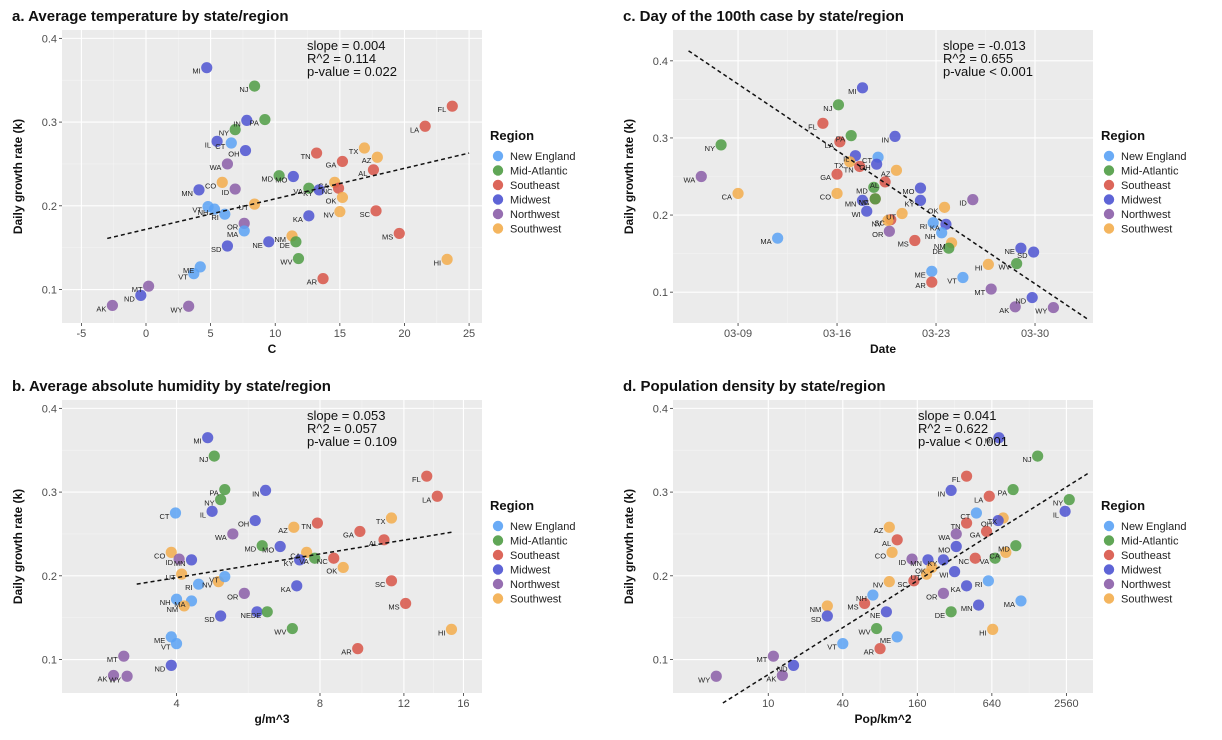 The width and height of the screenshot is (1222, 740). Describe the element at coordinates (963, 441) in the screenshot. I see `stats-annotation: p-value < 0.001` at that location.